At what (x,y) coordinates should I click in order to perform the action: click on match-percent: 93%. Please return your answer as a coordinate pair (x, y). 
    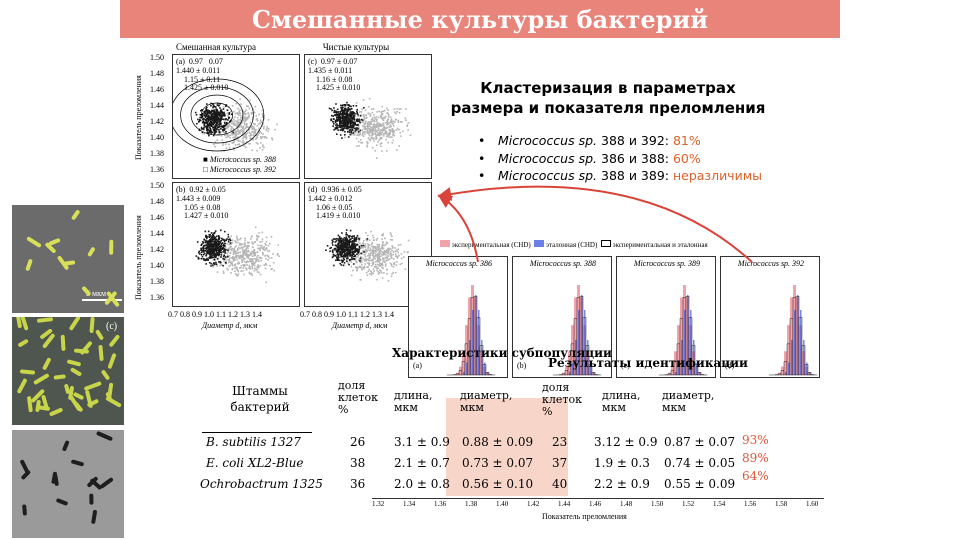
    Looking at the image, I should click on (755, 440).